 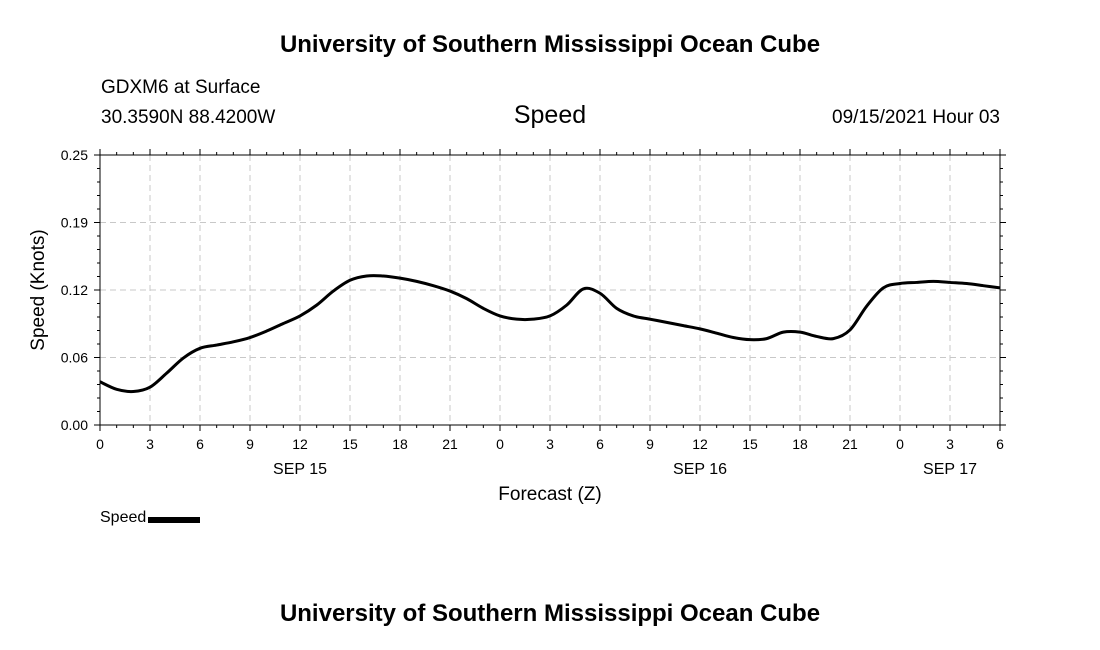 What do you see at coordinates (74, 290) in the screenshot?
I see `y-tick-label: 0.12` at bounding box center [74, 290].